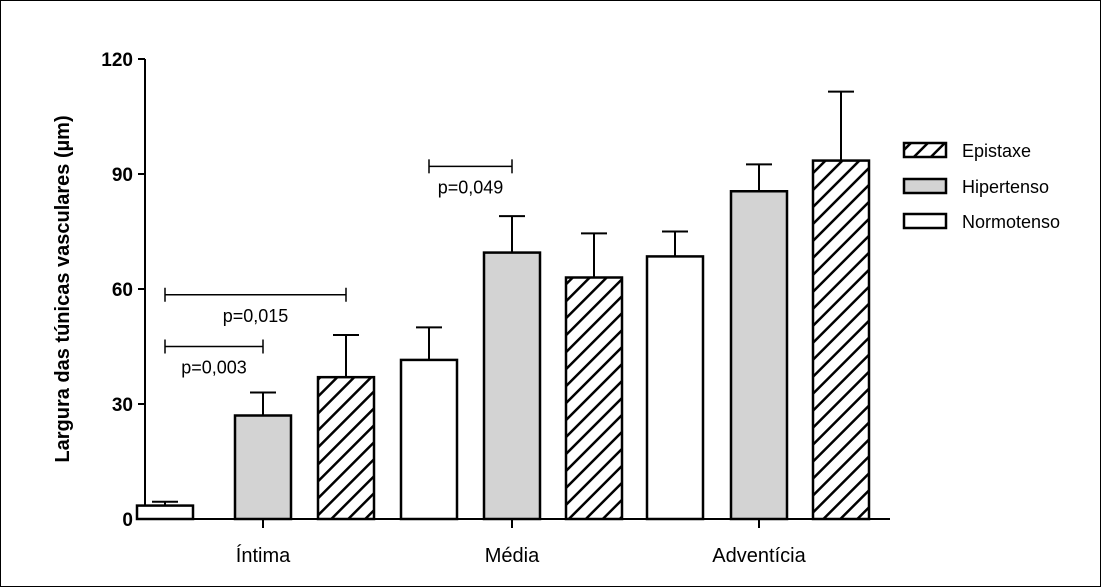  What do you see at coordinates (759, 556) in the screenshot?
I see `x-tick-label: Adventícia` at bounding box center [759, 556].